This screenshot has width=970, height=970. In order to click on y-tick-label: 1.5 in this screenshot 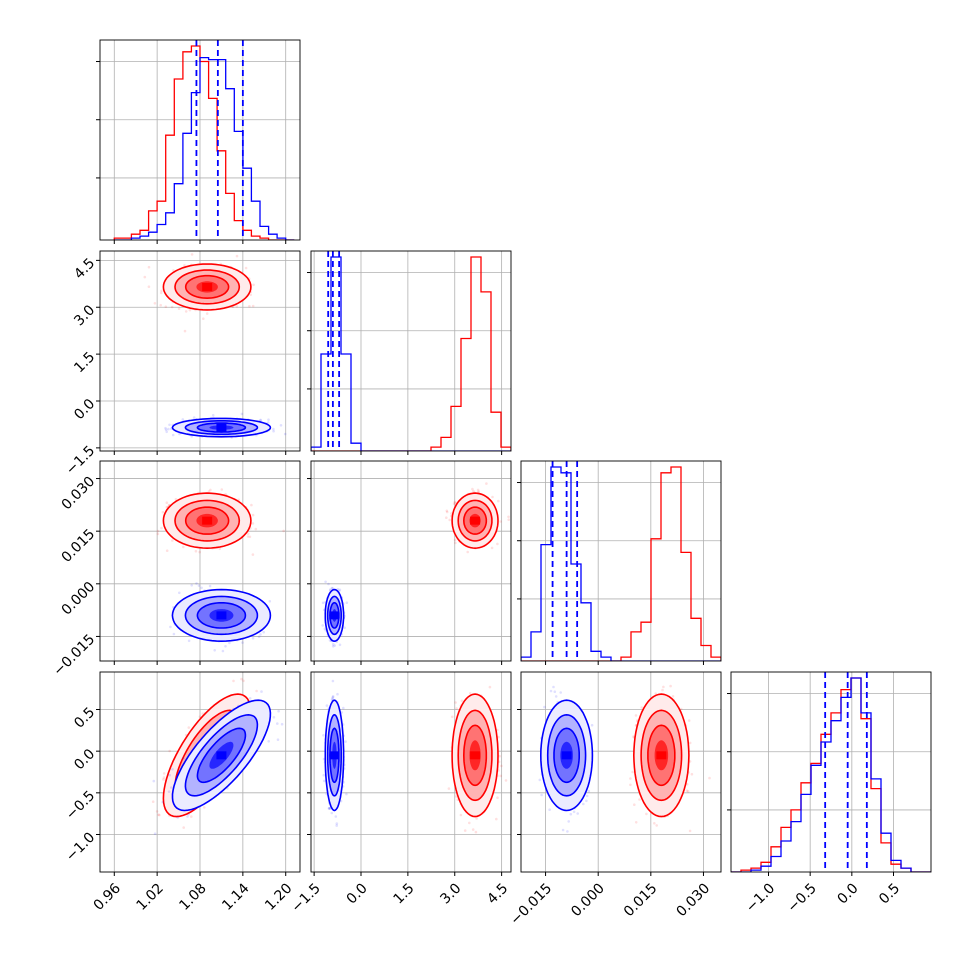, I will do `click(84, 362)`.